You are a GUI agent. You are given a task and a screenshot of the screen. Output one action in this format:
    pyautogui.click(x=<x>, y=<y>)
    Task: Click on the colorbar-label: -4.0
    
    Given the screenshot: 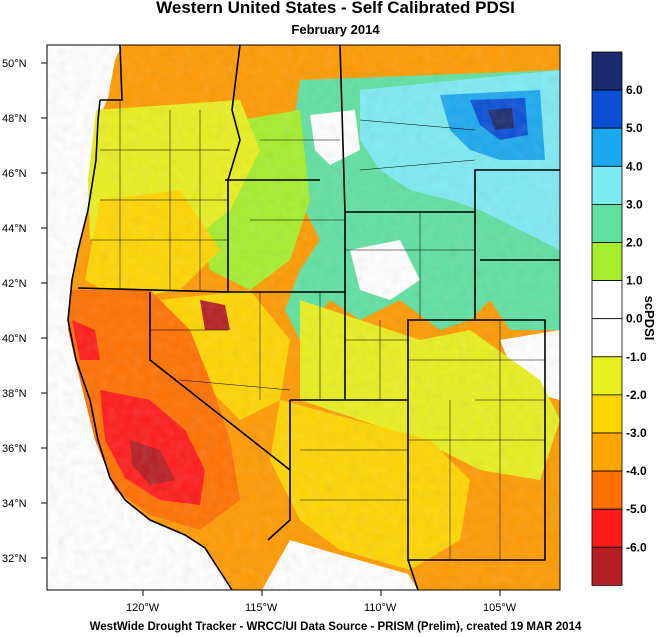 What is the action you would take?
    pyautogui.click(x=636, y=471)
    